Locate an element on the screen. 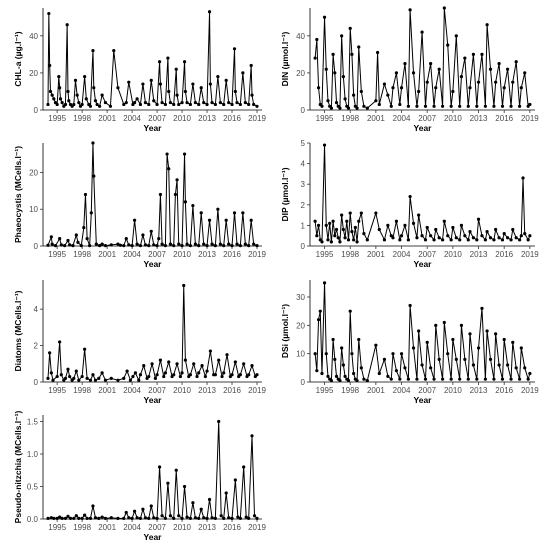 This screenshot has height=548, width=550. y-axis-title: DSi (µmol.l⁻¹) is located at coordinates (285, 331).